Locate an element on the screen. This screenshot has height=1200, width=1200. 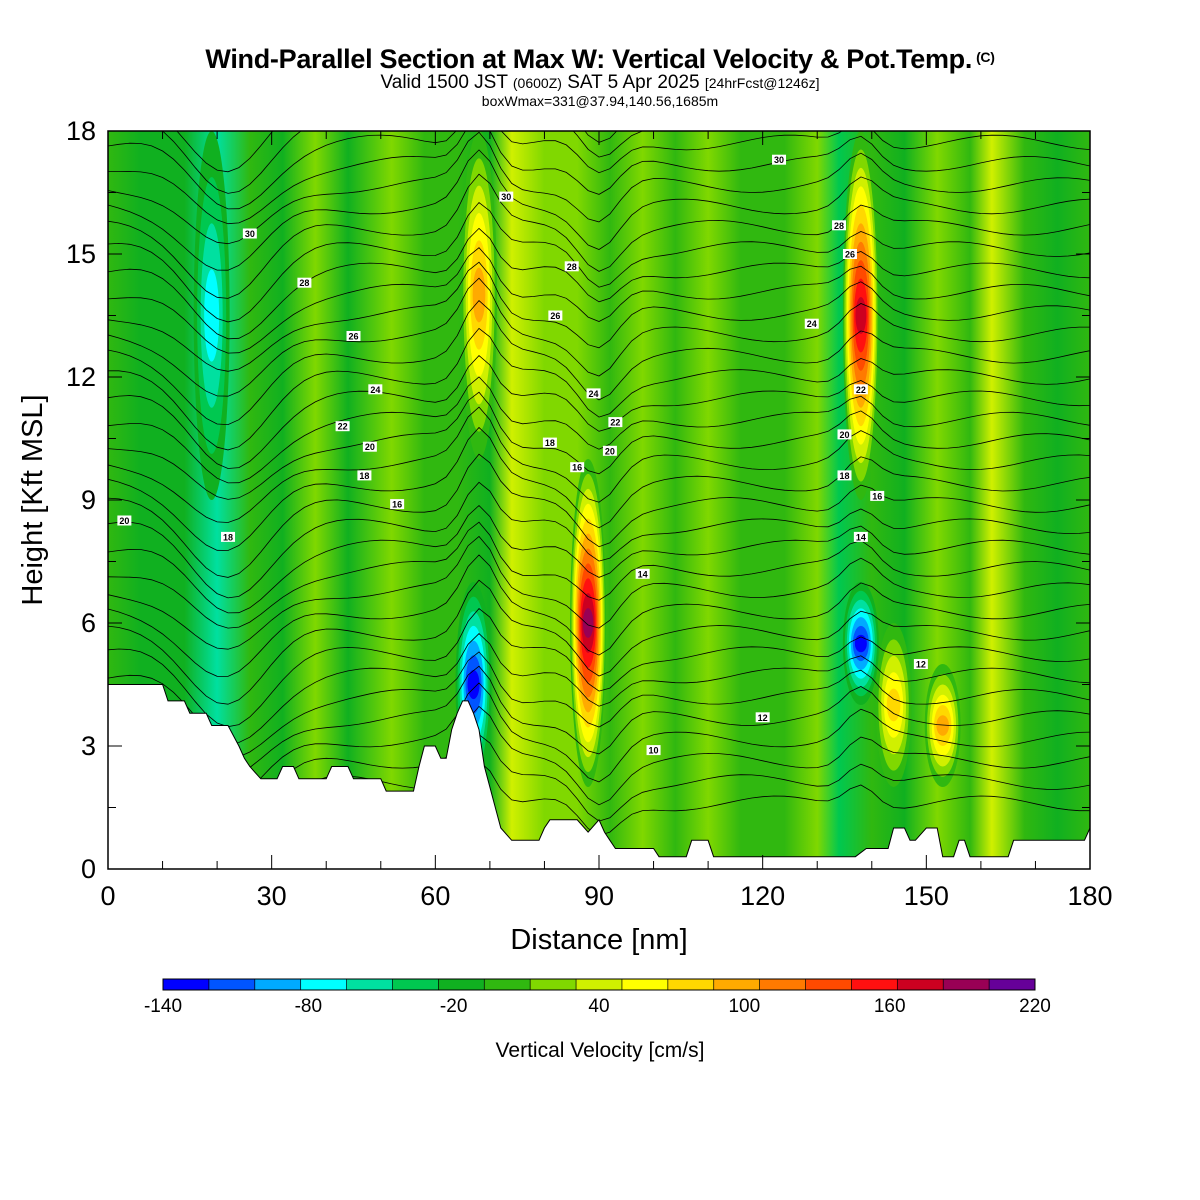
contour-label-1: 18 is located at coordinates (228, 537).